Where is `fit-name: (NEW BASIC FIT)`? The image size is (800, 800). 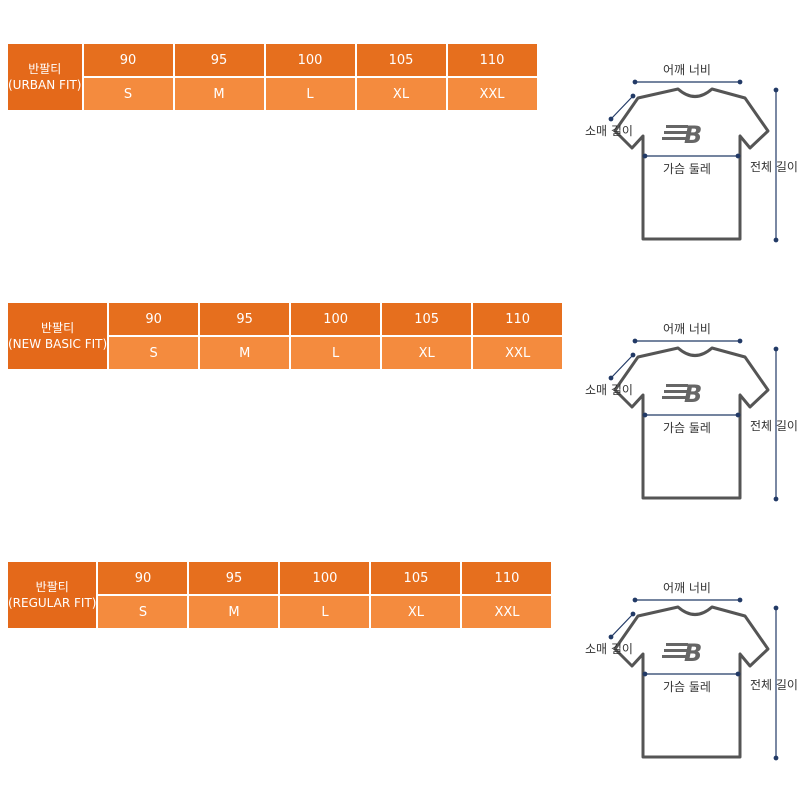 fit-name: (NEW BASIC FIT) is located at coordinates (58, 344).